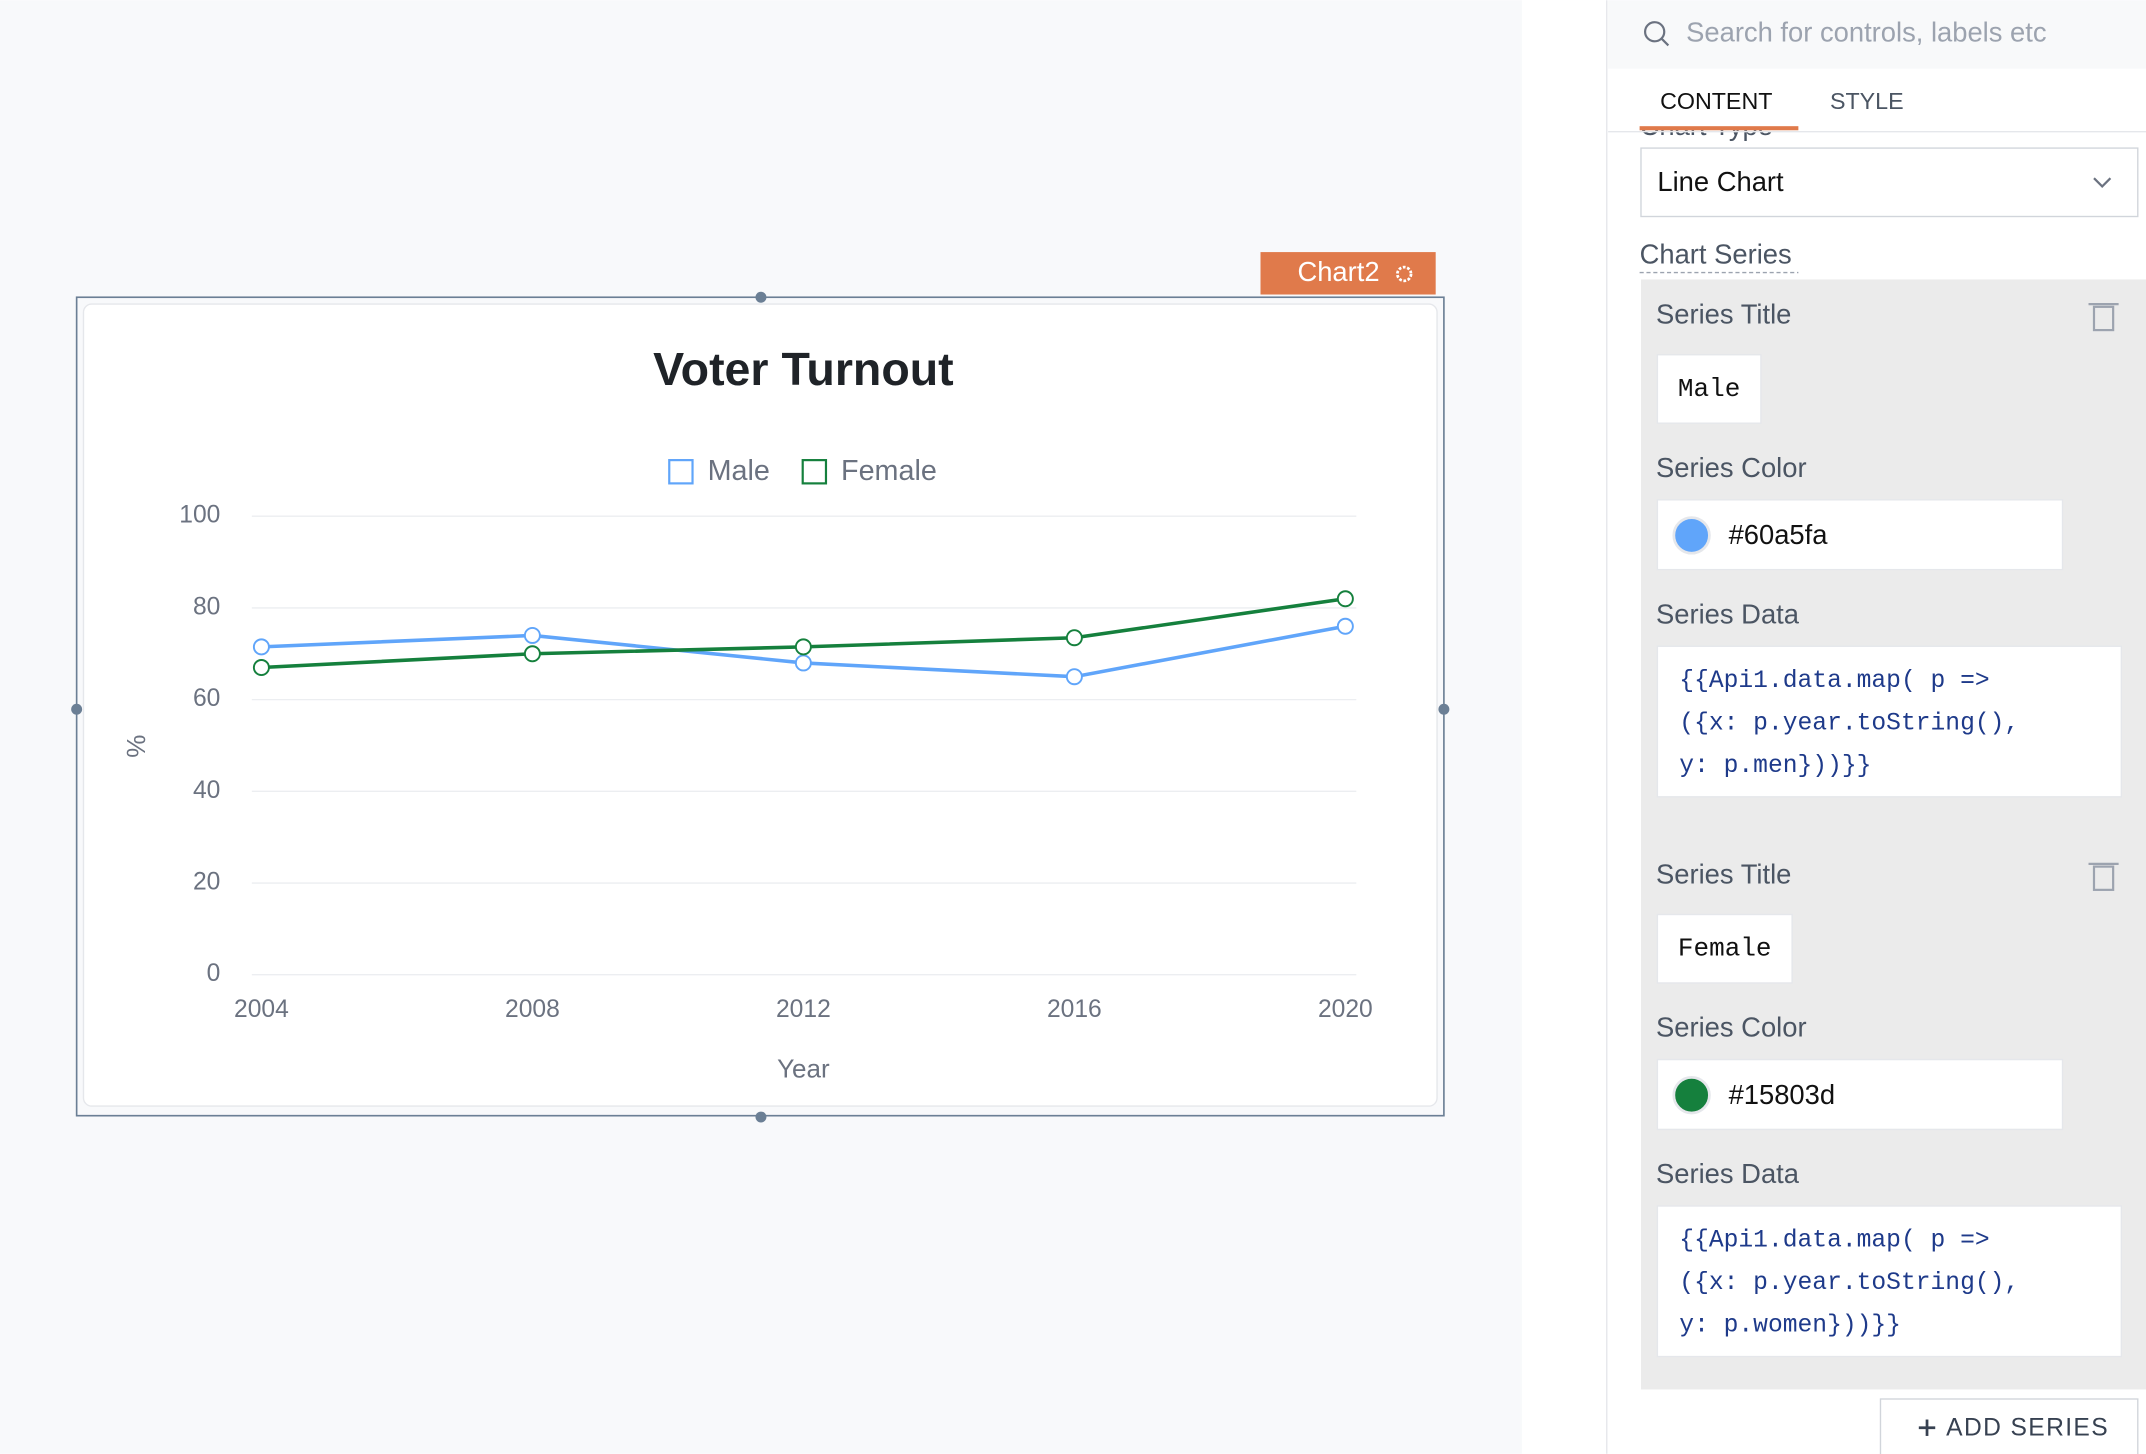 This screenshot has width=2146, height=1454. Describe the element at coordinates (1720, 181) in the screenshot. I see `dropdown-value: Line Chart` at that location.